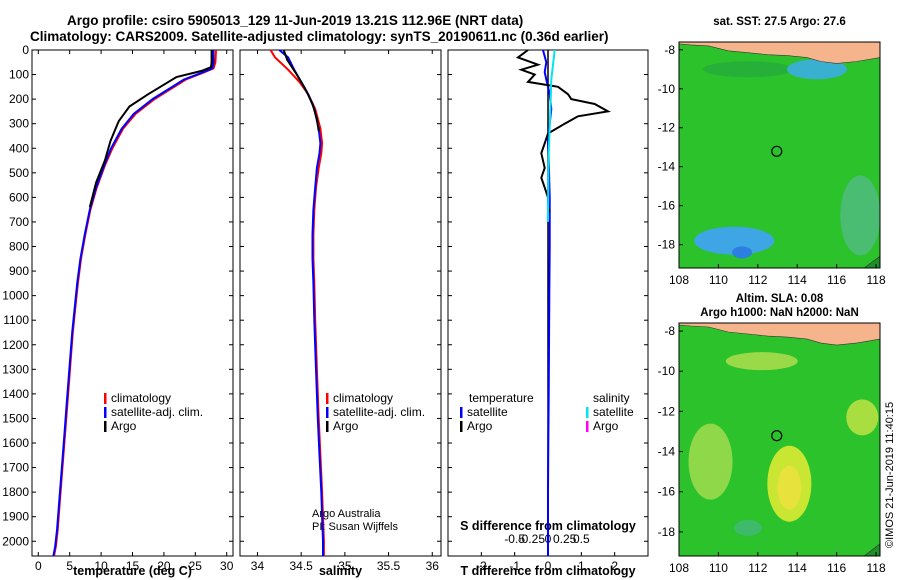 The height and width of the screenshot is (580, 900). I want to click on temperature-ytick-label: 300, so click(19, 124).